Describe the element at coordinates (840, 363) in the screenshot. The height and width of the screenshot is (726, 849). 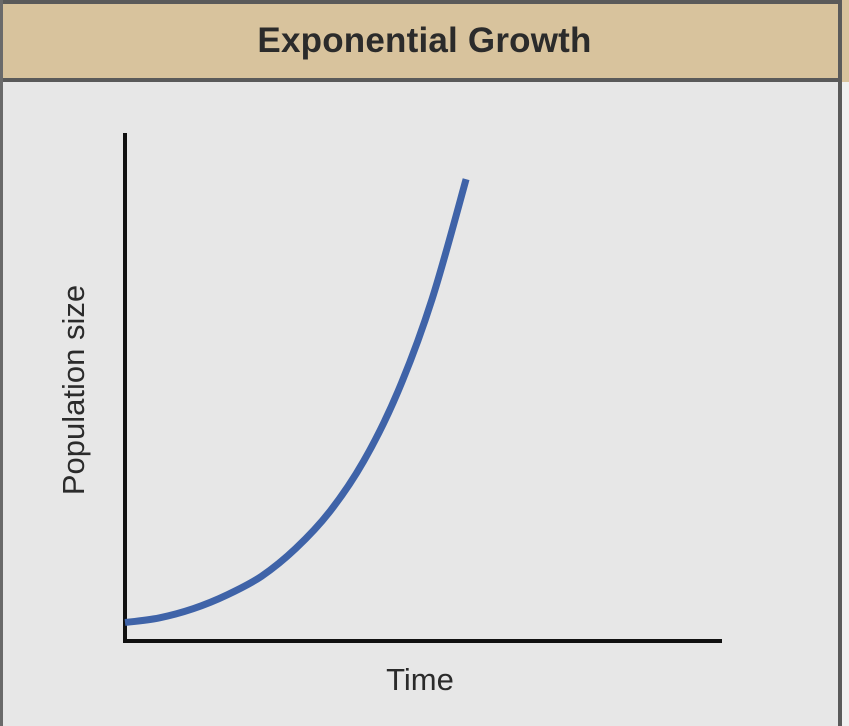
I see `right-border` at that location.